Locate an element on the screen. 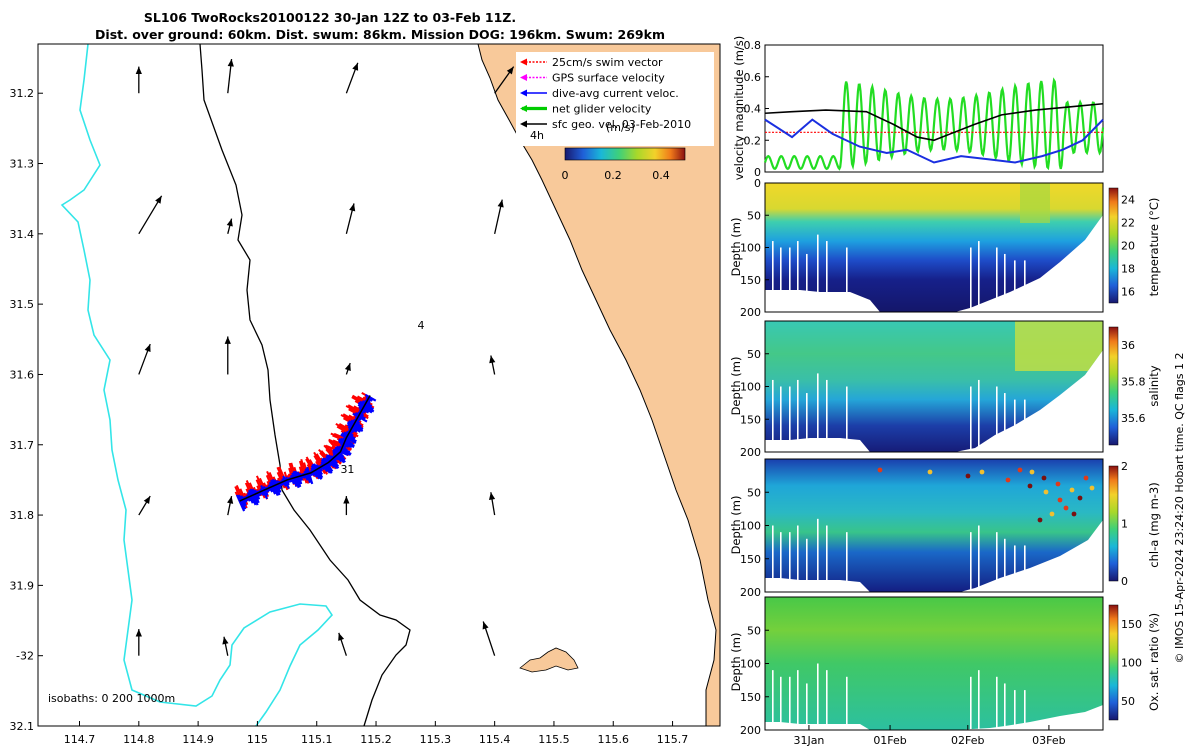  oxygen-section is located at coordinates (934, 663).